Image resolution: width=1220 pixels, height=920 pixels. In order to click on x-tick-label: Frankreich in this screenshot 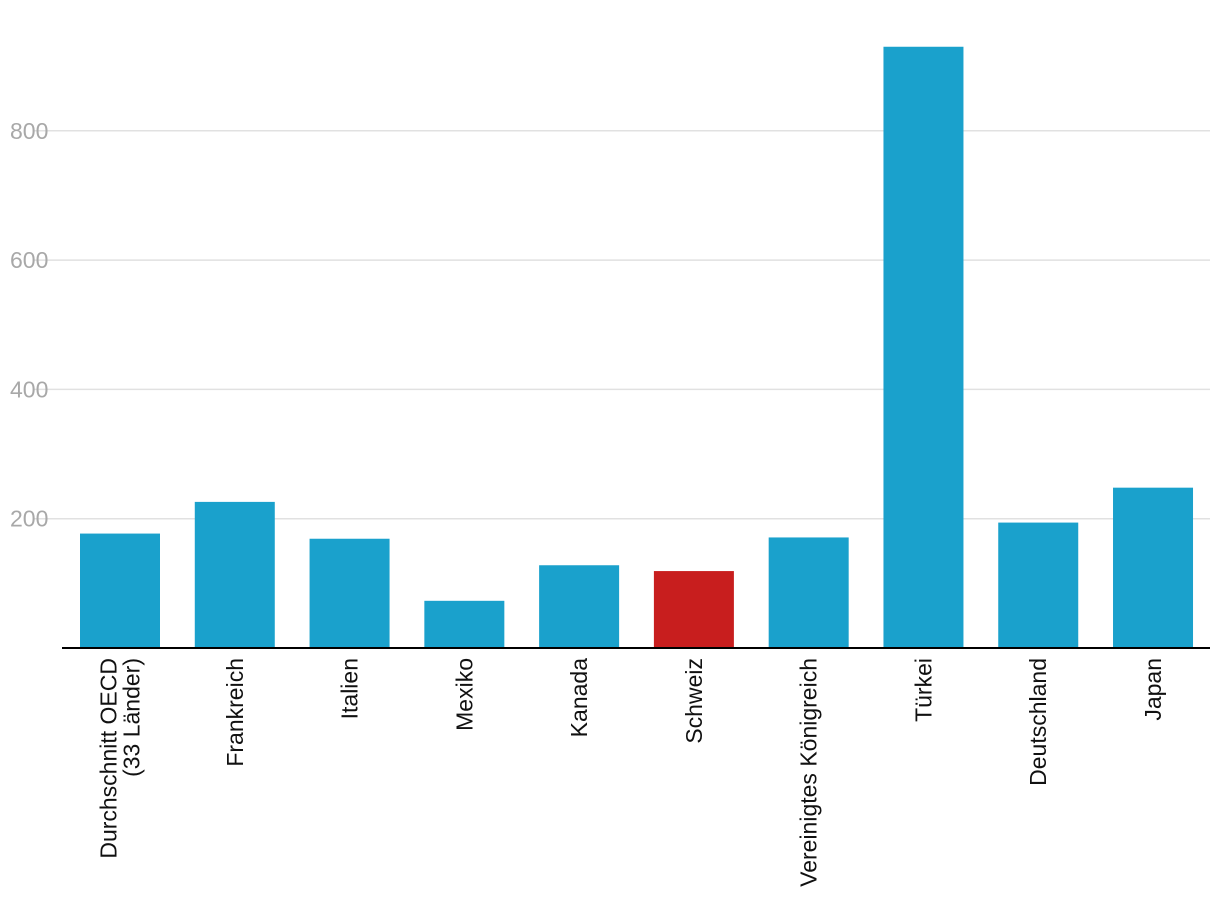, I will do `click(235, 712)`.